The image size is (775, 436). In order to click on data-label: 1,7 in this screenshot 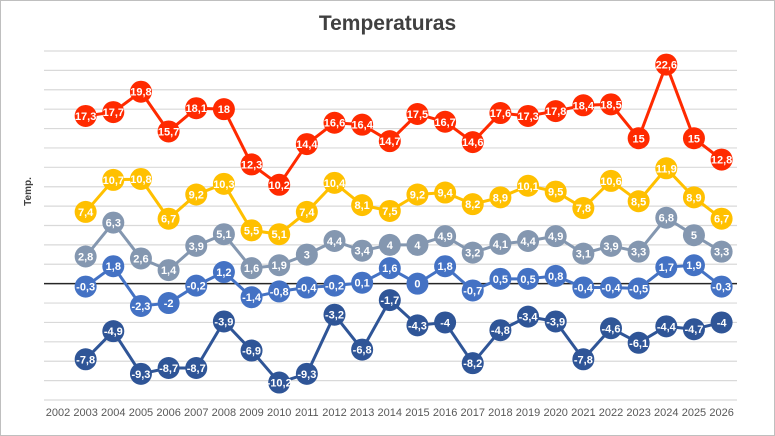, I will do `click(666, 268)`.